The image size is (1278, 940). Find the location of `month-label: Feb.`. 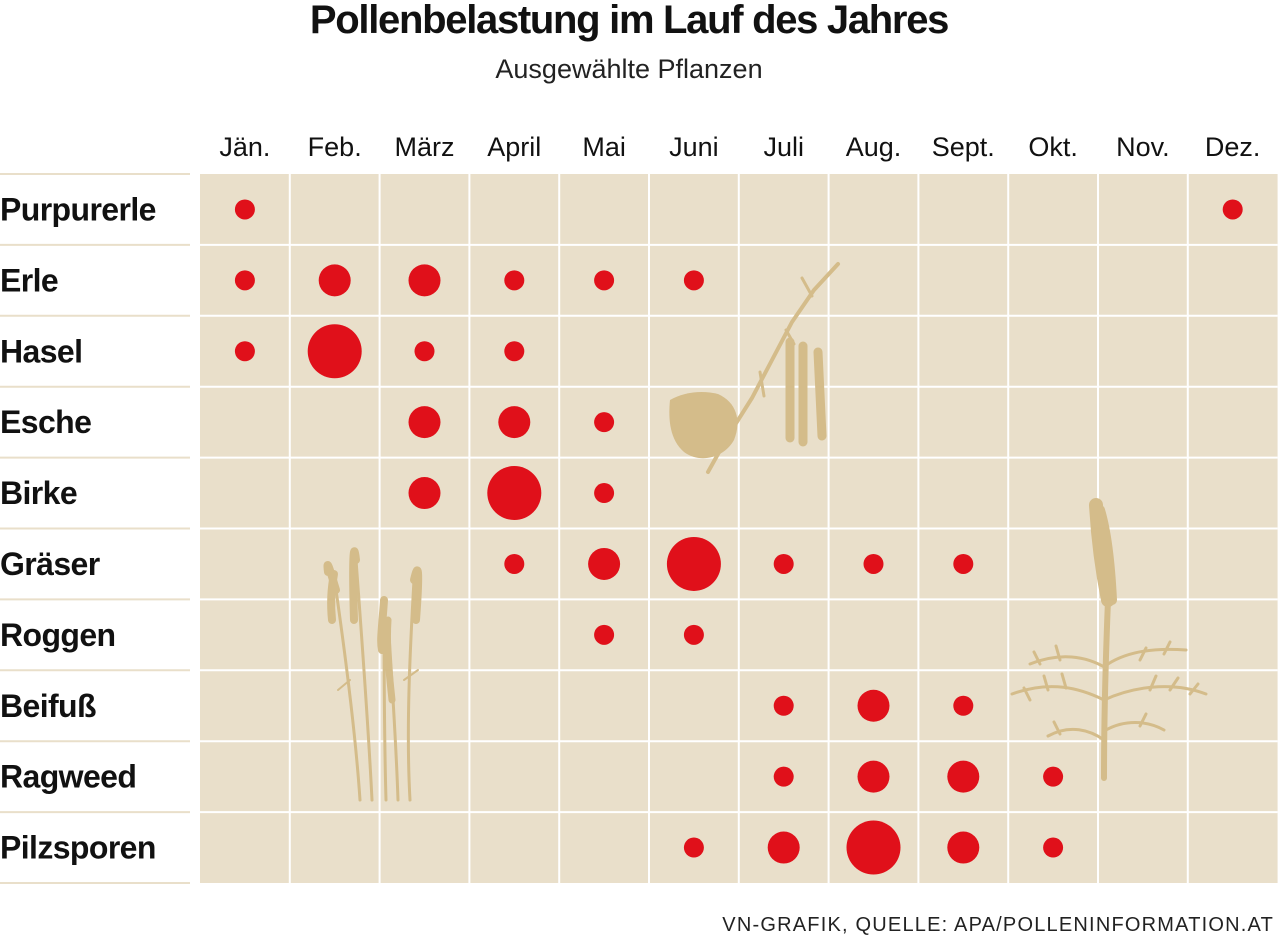

month-label: Feb. is located at coordinates (335, 147).